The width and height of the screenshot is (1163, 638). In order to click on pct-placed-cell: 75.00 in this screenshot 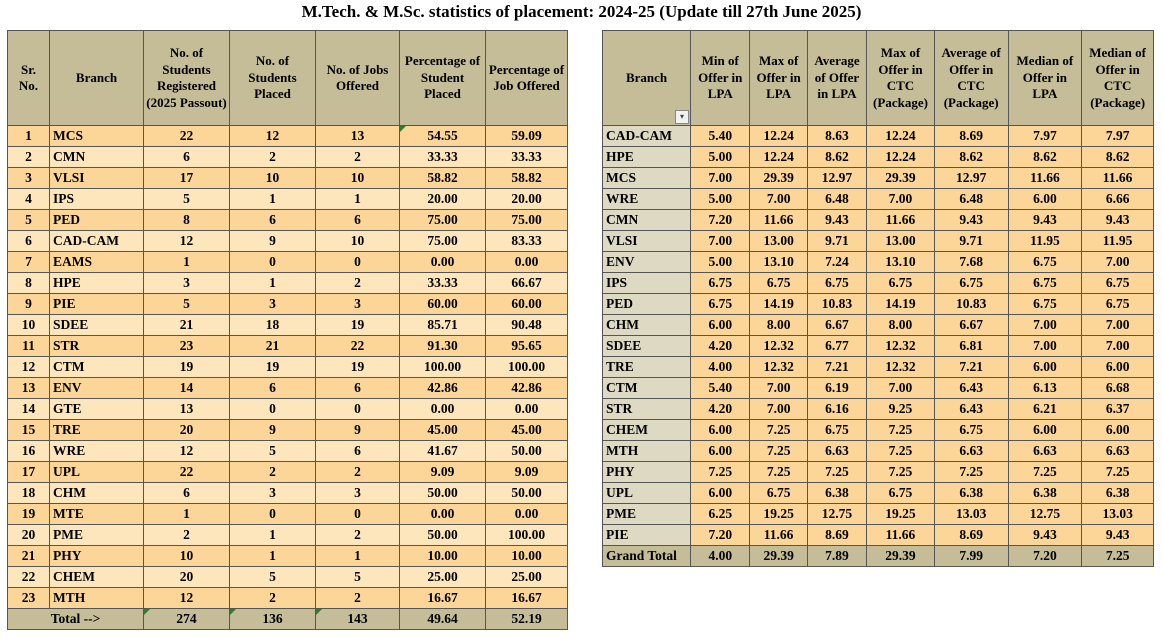, I will do `click(442, 241)`.